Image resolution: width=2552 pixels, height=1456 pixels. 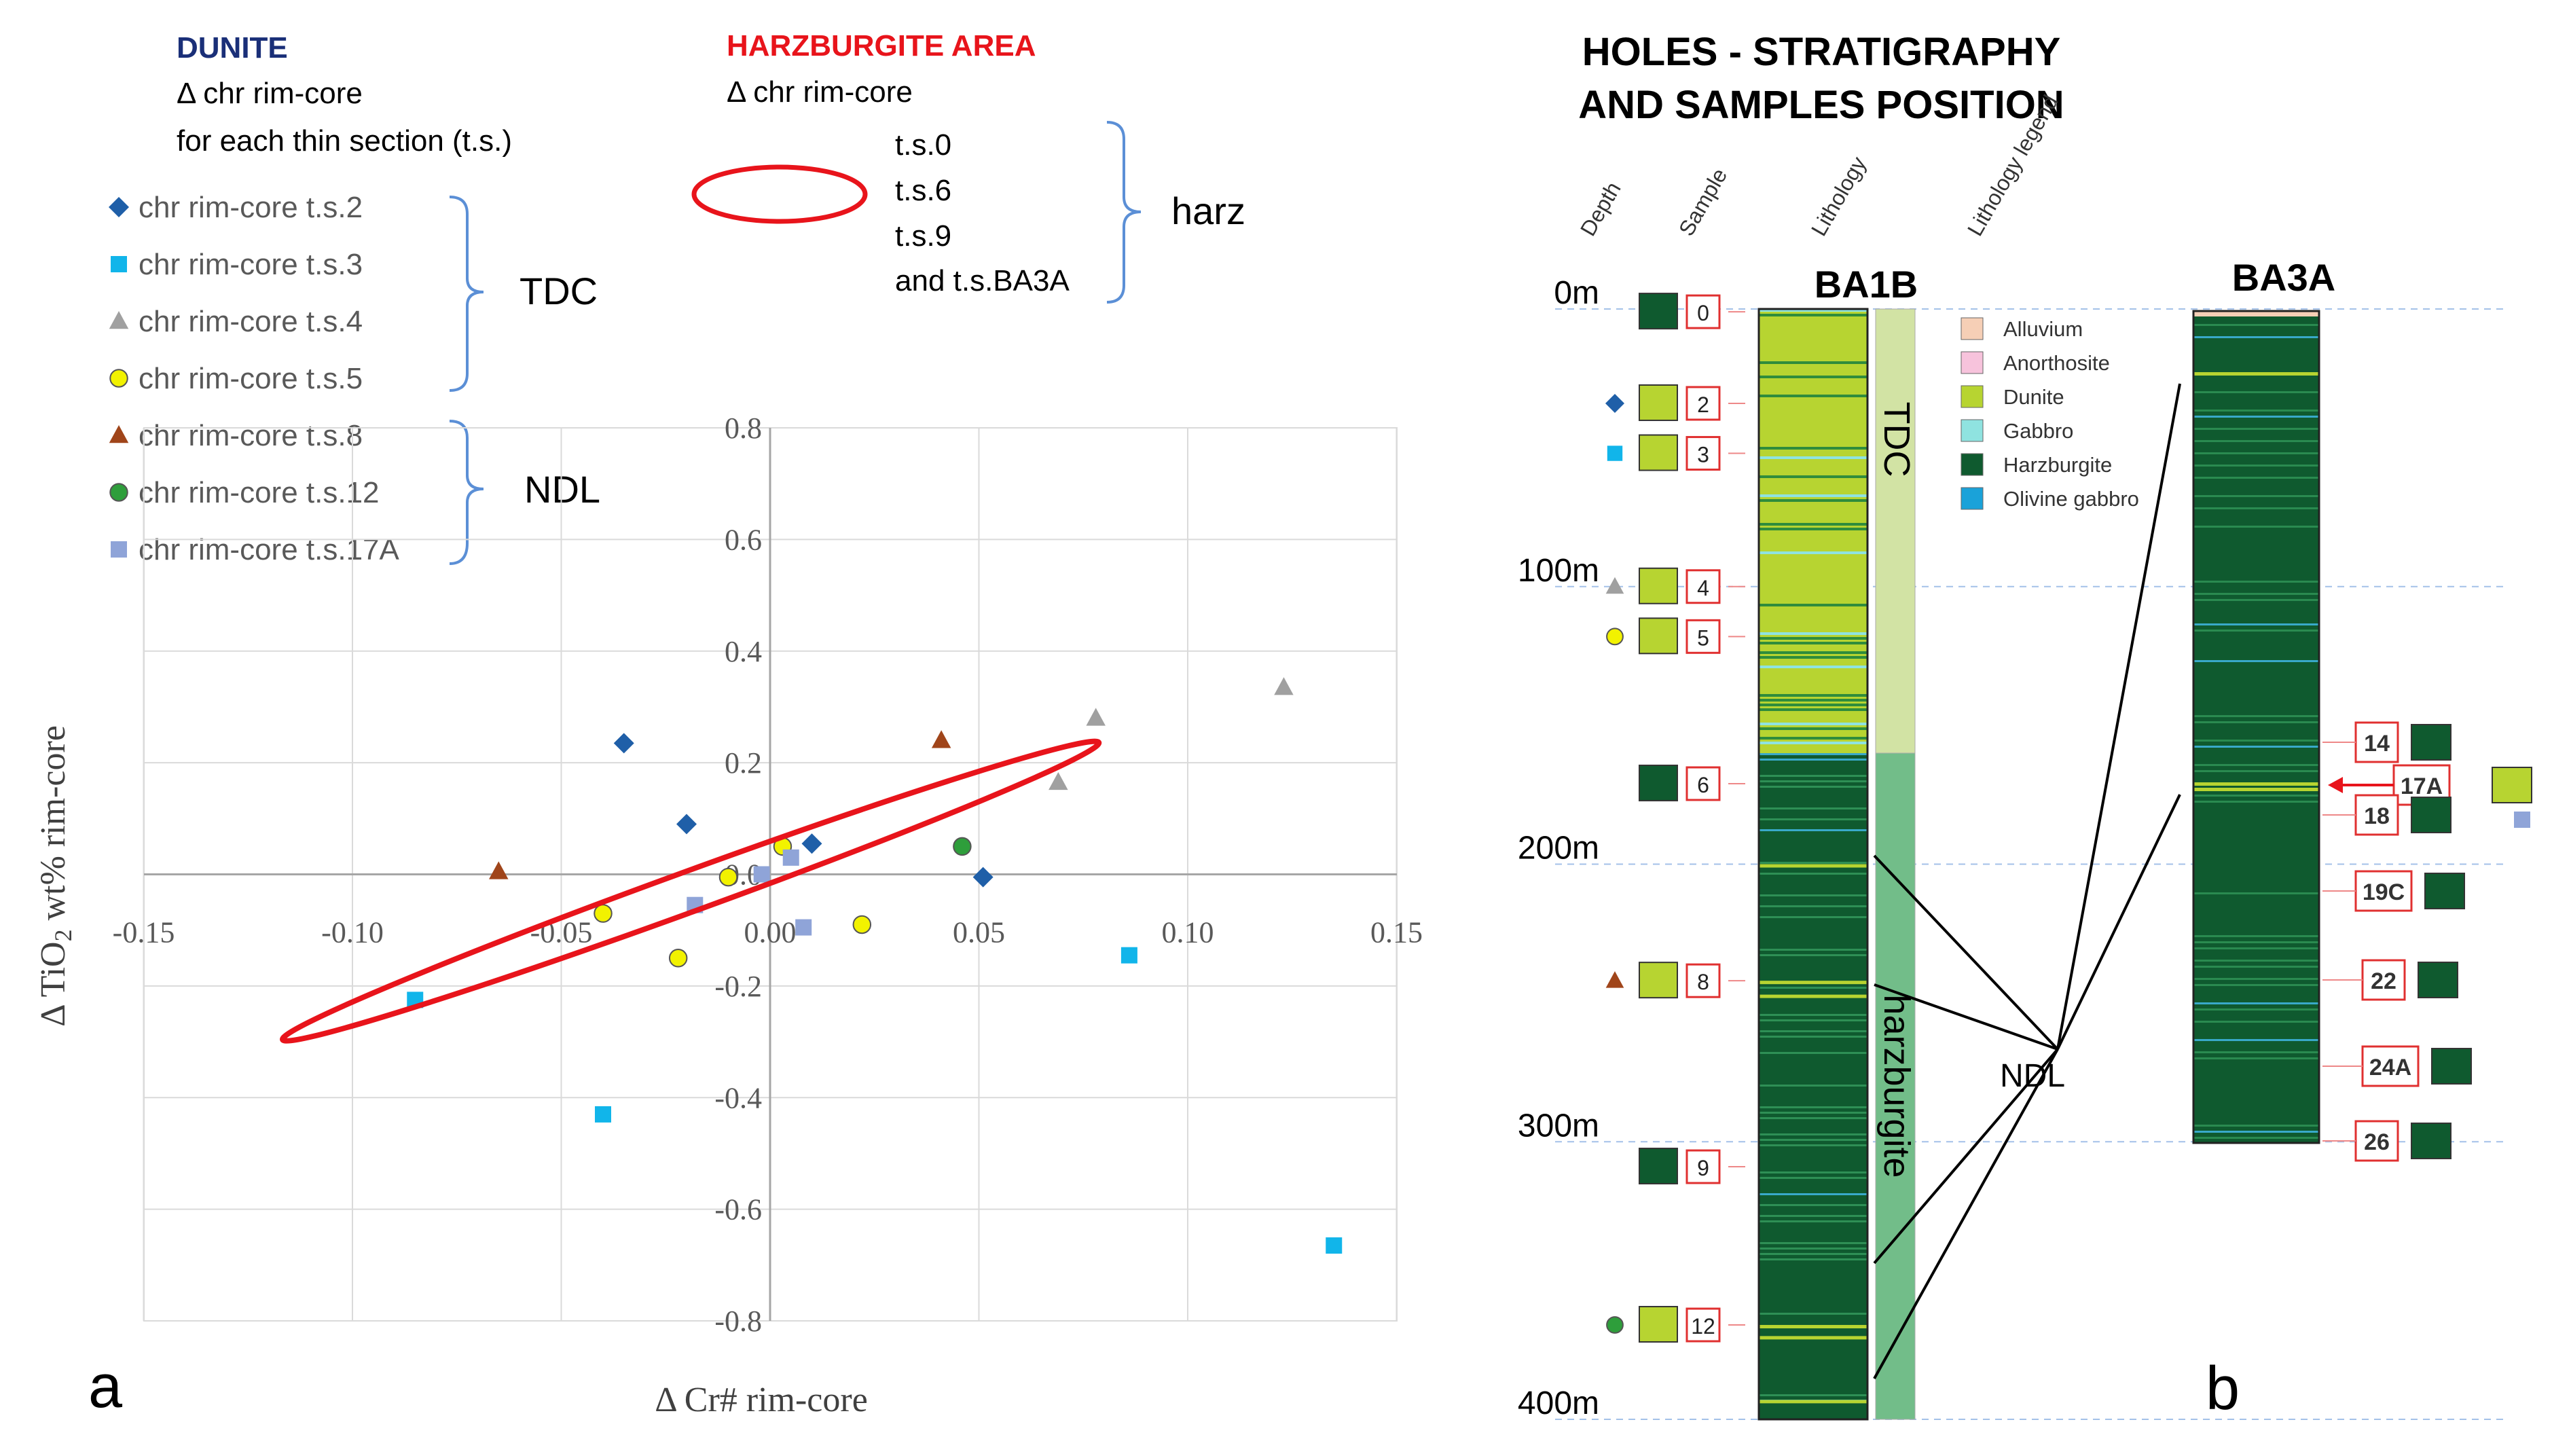 I want to click on sample-id-label: 19C, so click(x=2384, y=892).